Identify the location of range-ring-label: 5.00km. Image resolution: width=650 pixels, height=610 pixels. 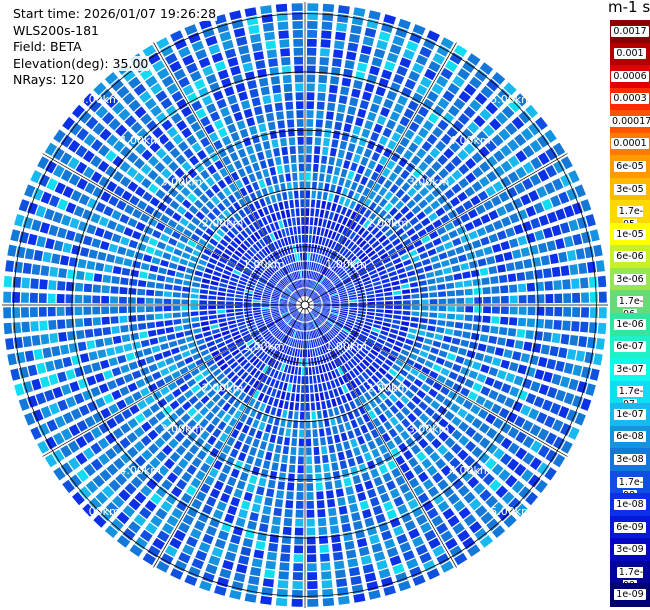
(511, 511).